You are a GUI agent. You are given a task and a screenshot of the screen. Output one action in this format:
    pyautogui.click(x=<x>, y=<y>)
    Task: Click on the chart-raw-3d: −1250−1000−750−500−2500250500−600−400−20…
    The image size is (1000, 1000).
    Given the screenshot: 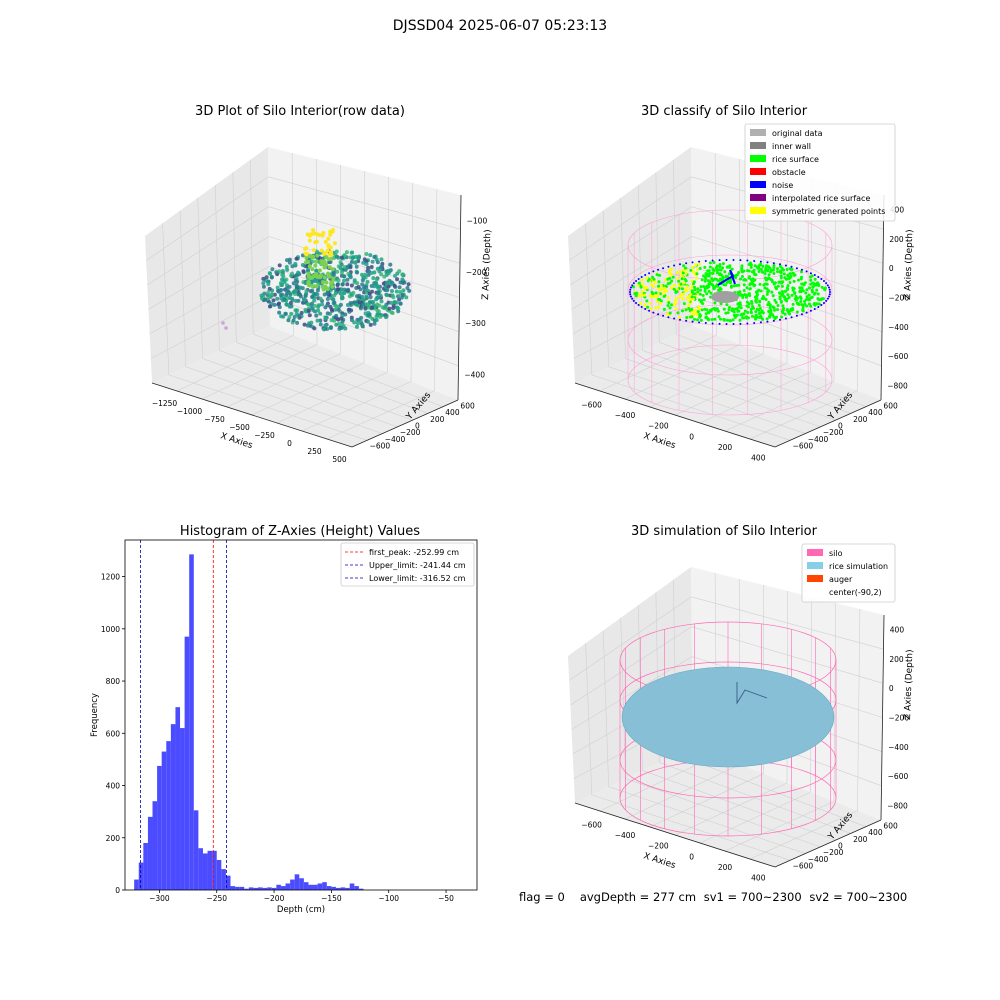 What is the action you would take?
    pyautogui.click(x=319, y=305)
    